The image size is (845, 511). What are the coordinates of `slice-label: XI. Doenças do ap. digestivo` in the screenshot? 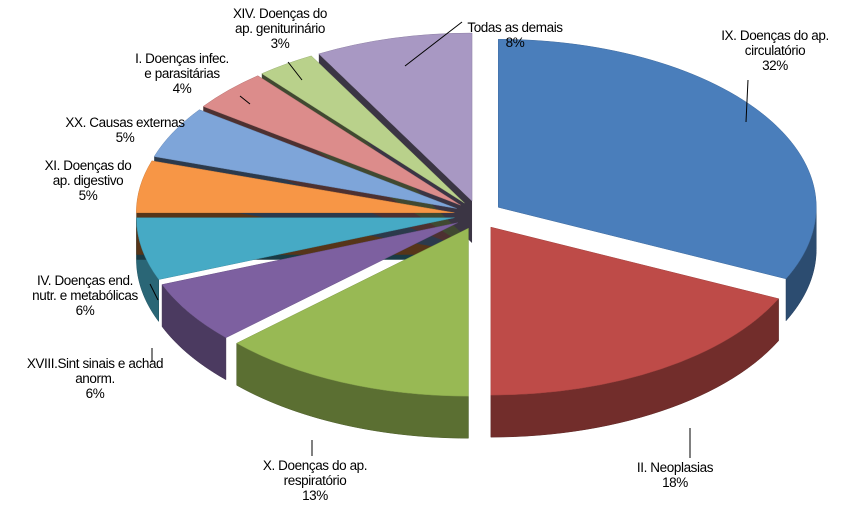 It's located at (88, 173).